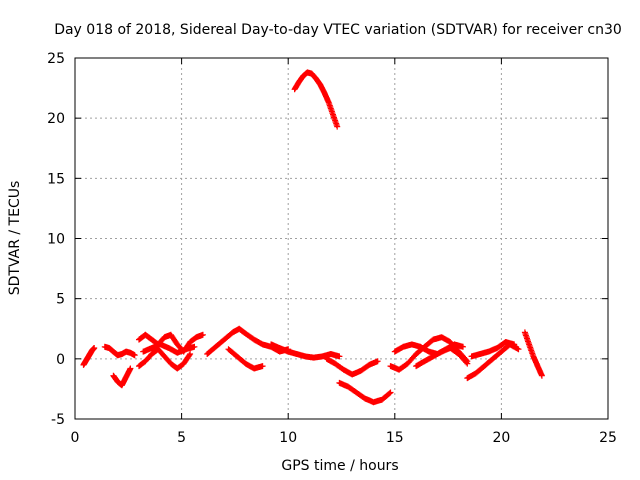 The height and width of the screenshot is (480, 640). I want to click on x-tick-label: 20, so click(501, 438).